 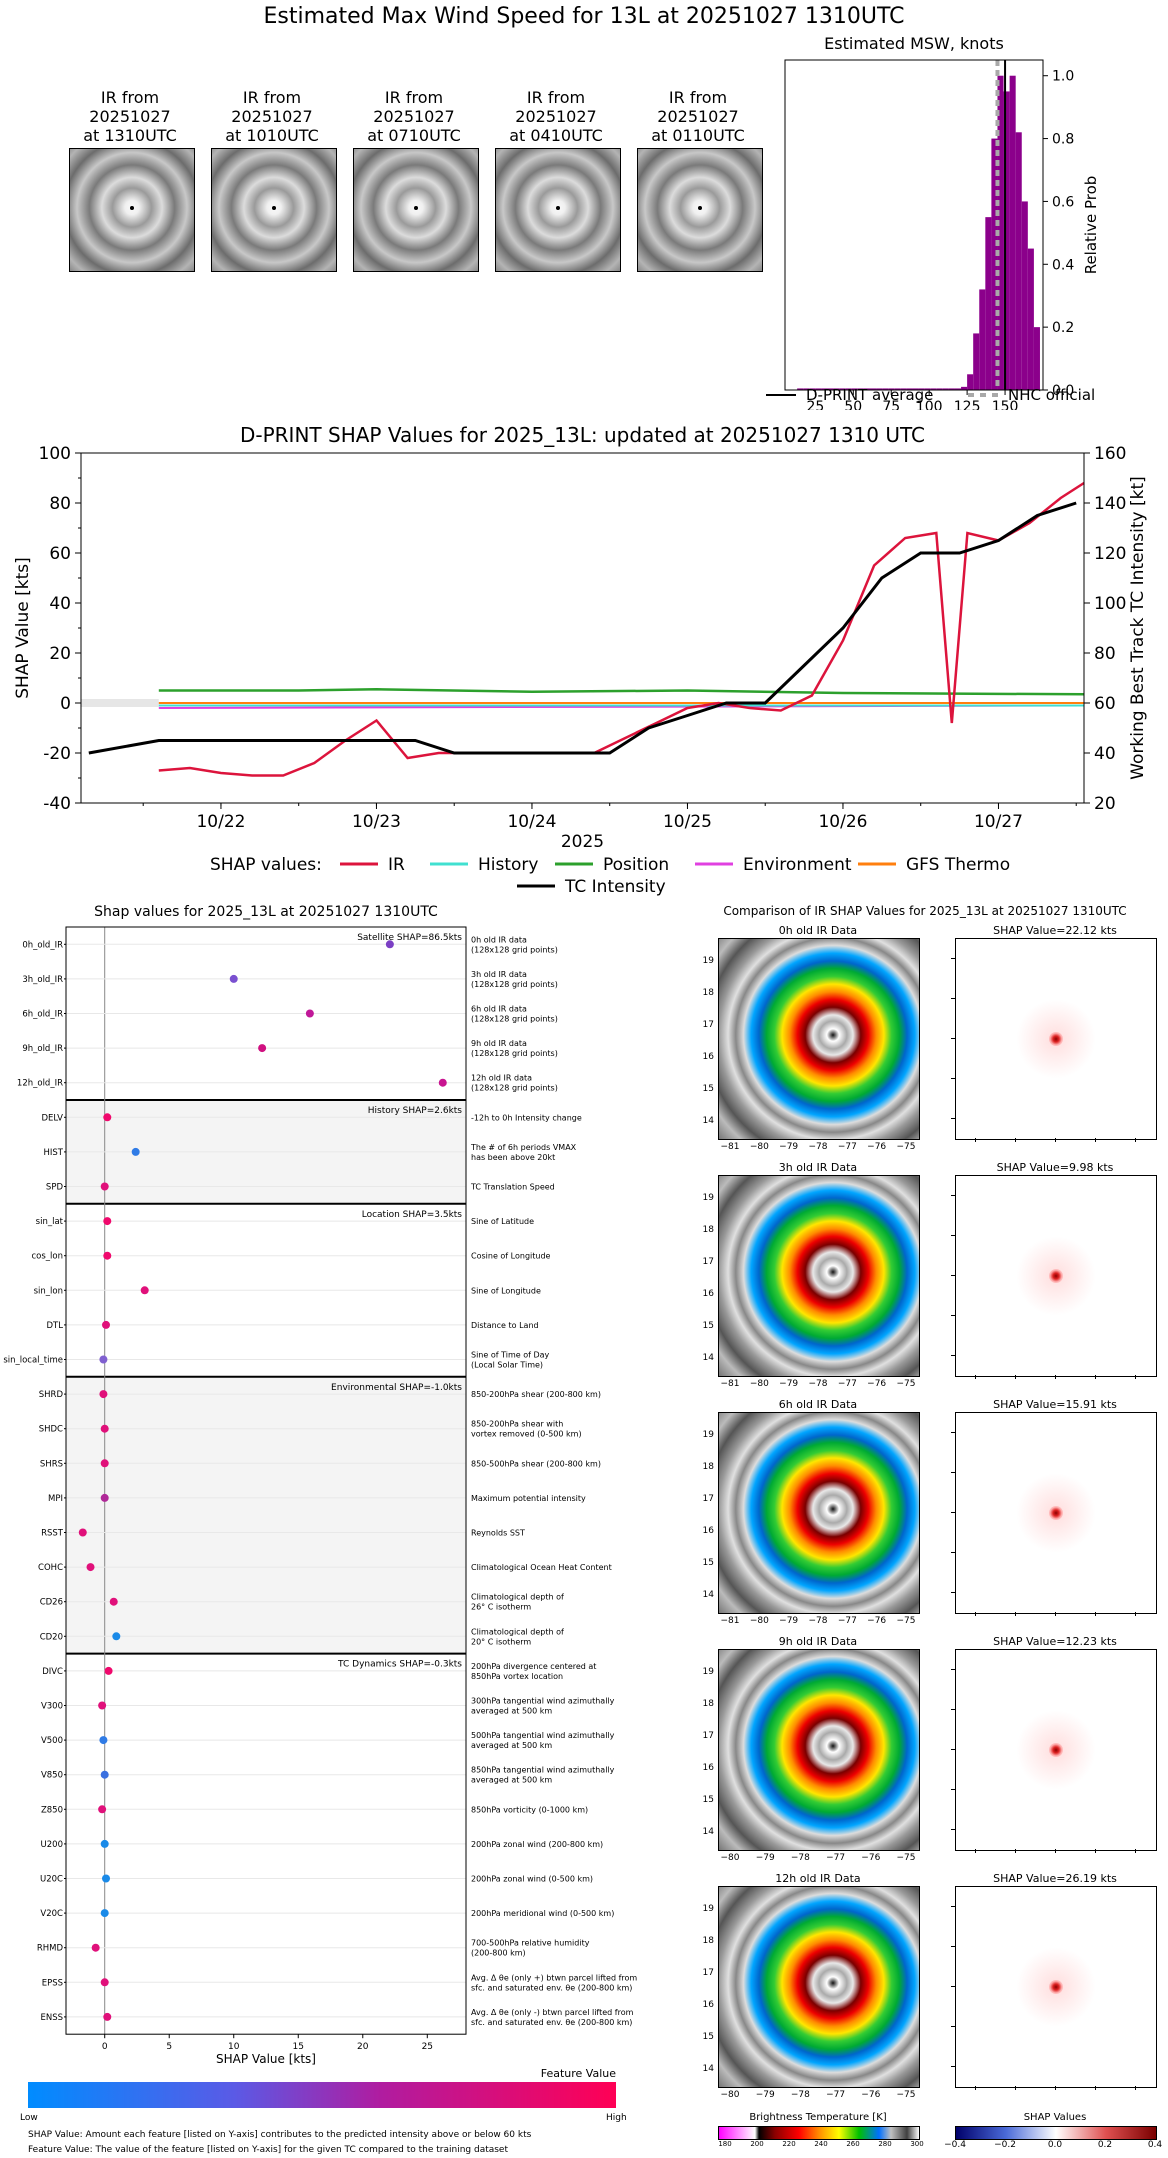 I want to click on feature-description: 850hPa tangential wind azimuthally, so click(x=543, y=1770).